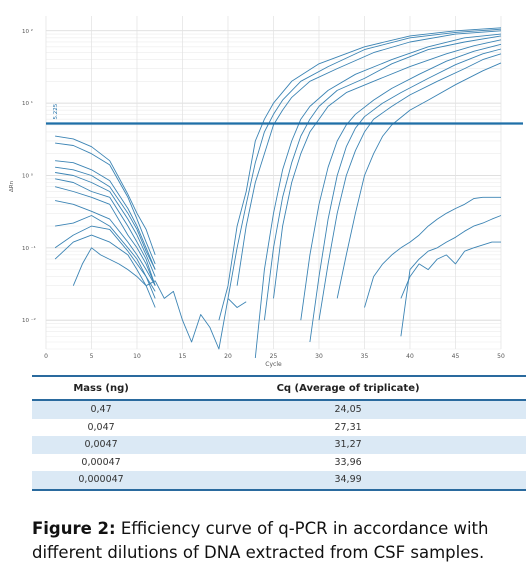  I want to click on cq-cell: 34,99, so click(348, 481).